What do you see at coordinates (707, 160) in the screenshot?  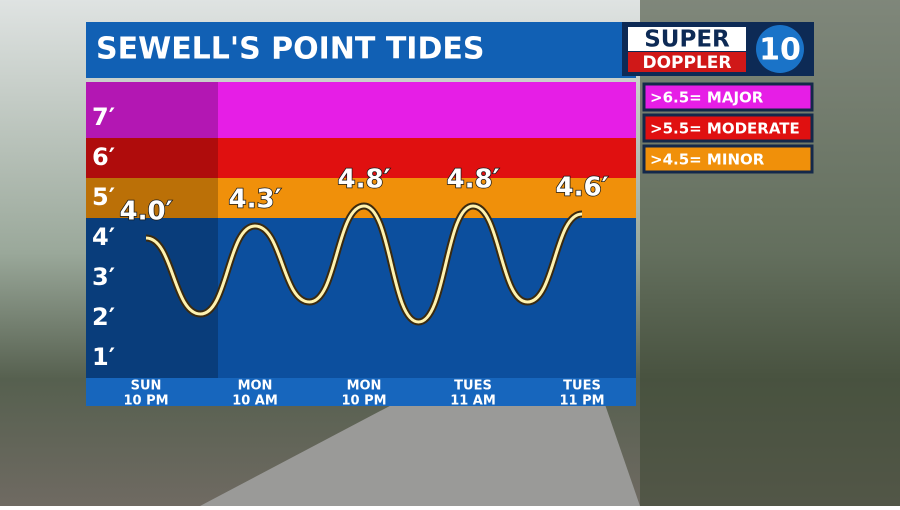 I see `legend-label: >4.5= MINOR` at bounding box center [707, 160].